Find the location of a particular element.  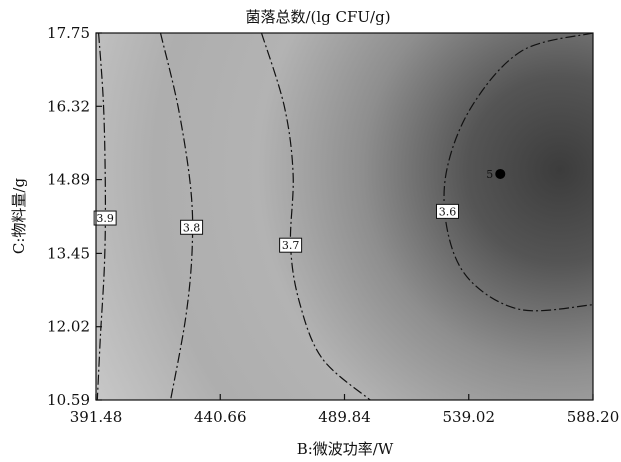

optimum-point-label: 5 is located at coordinates (489, 174).